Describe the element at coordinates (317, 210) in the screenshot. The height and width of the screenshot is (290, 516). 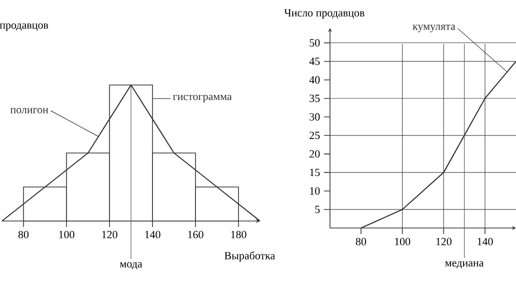
I see `y-tick-label: 5` at that location.